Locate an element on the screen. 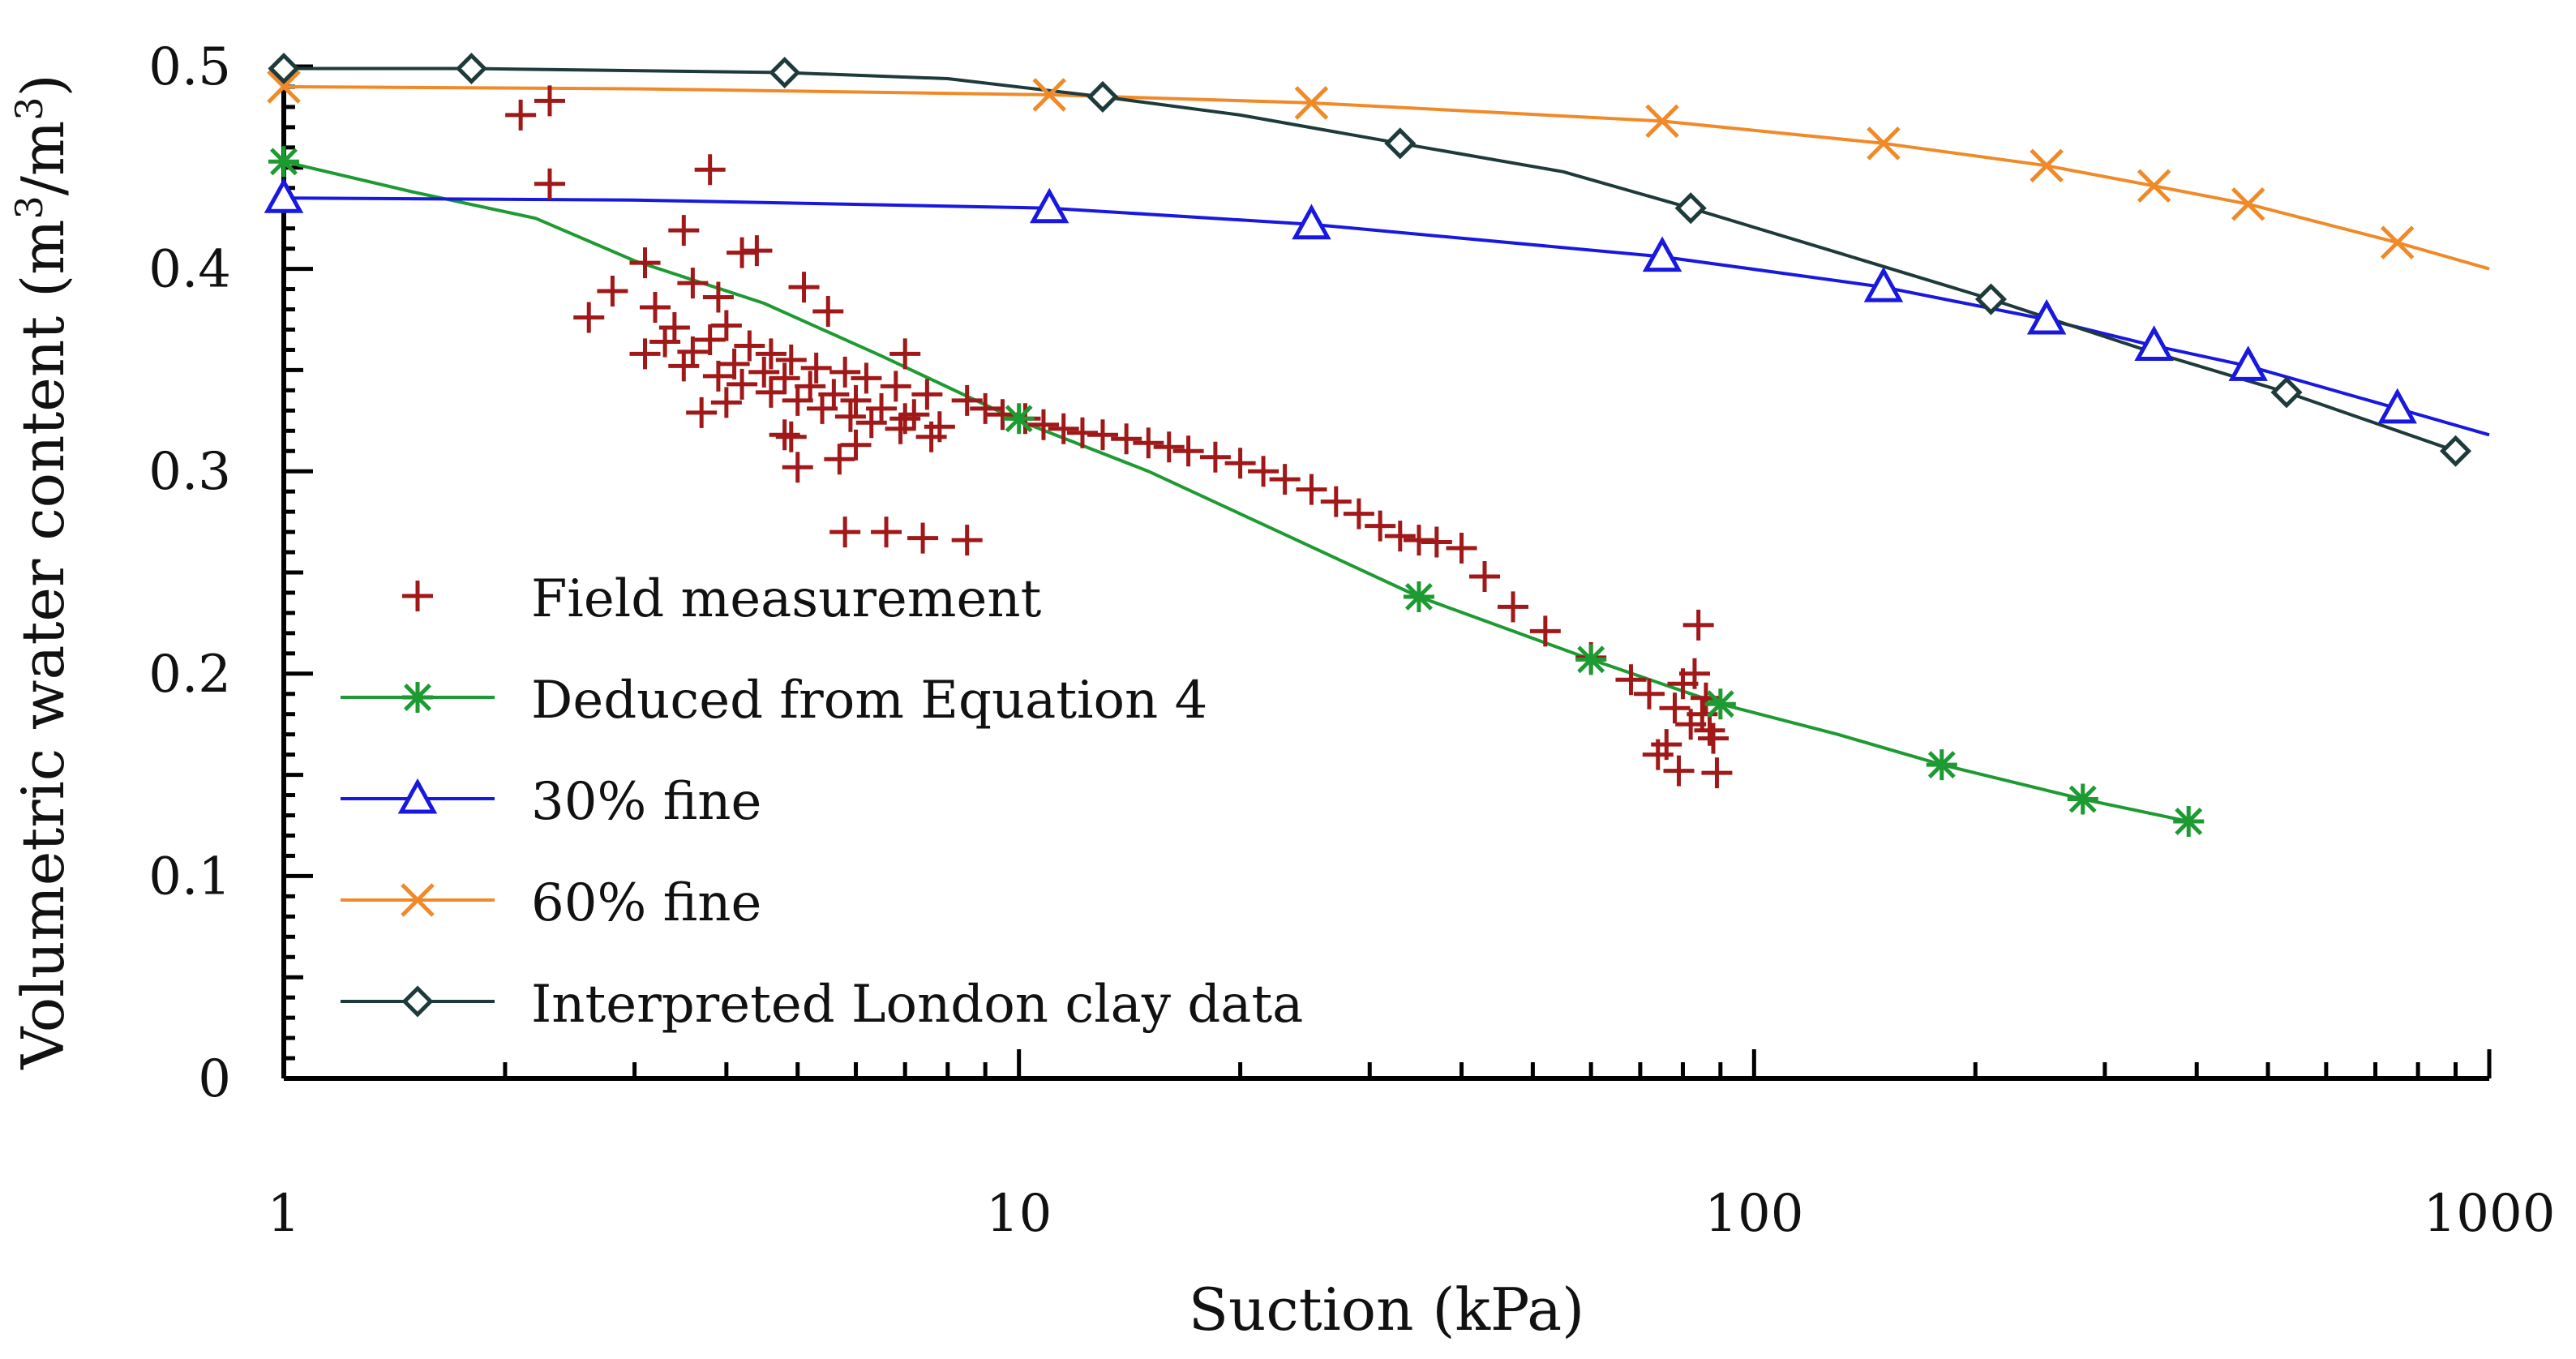  y-tick-label: 0.3 is located at coordinates (189, 472).